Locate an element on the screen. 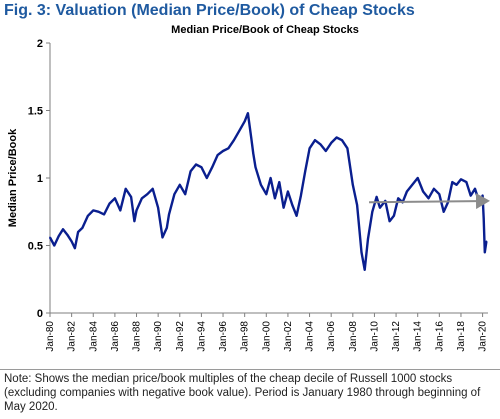 Image resolution: width=500 pixels, height=419 pixels. y-tick-label: 0.5 is located at coordinates (35, 247).